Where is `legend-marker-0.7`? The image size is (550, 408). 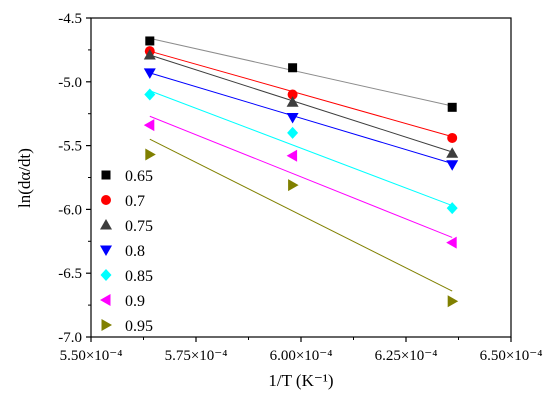
legend-marker-0.7 is located at coordinates (106, 200).